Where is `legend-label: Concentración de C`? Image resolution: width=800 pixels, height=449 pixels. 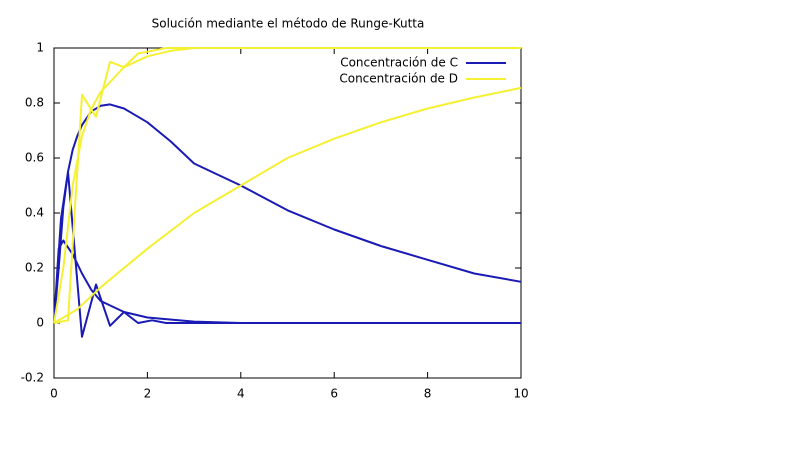
legend-label: Concentración de C is located at coordinates (399, 63).